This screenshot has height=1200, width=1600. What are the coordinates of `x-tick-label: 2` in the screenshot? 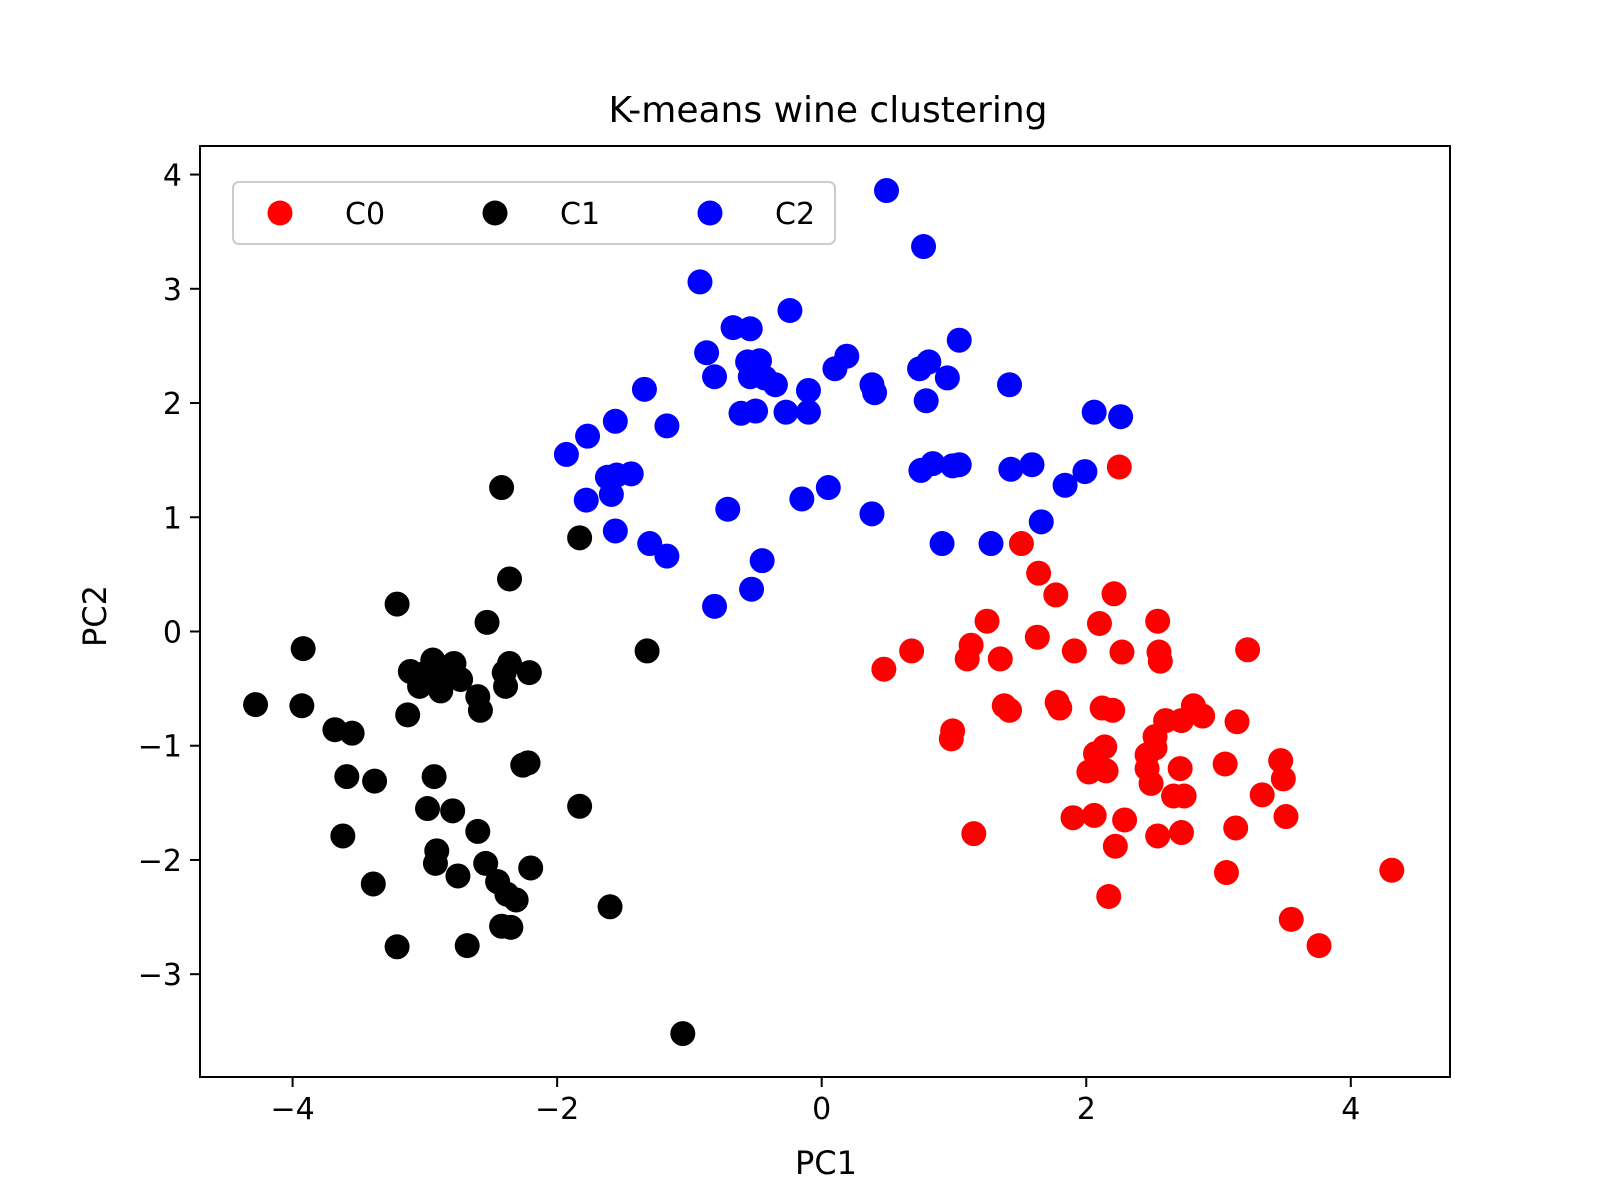 It's located at (1086, 1109).